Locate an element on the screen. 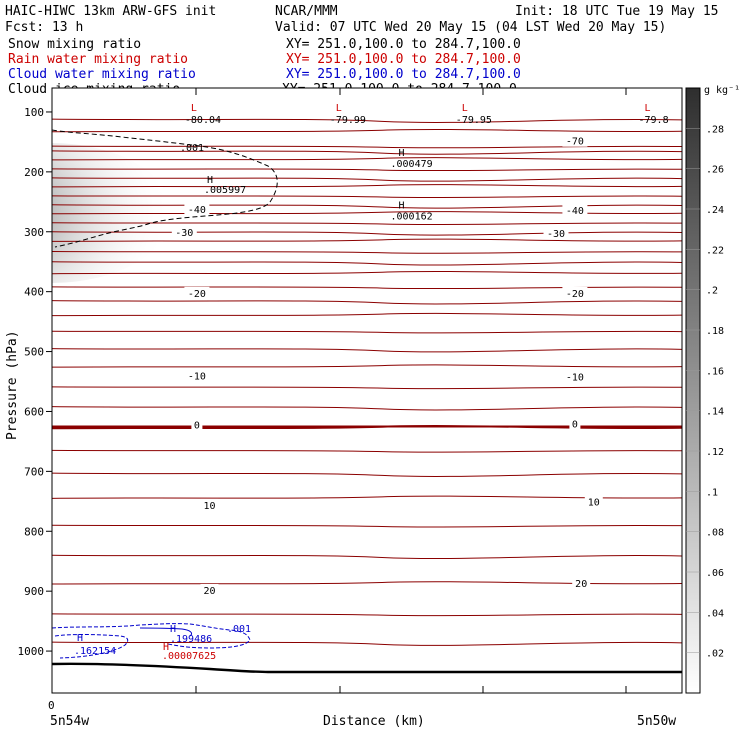 The width and height of the screenshot is (740, 740). snow-max-value: .000479 is located at coordinates (412, 164).